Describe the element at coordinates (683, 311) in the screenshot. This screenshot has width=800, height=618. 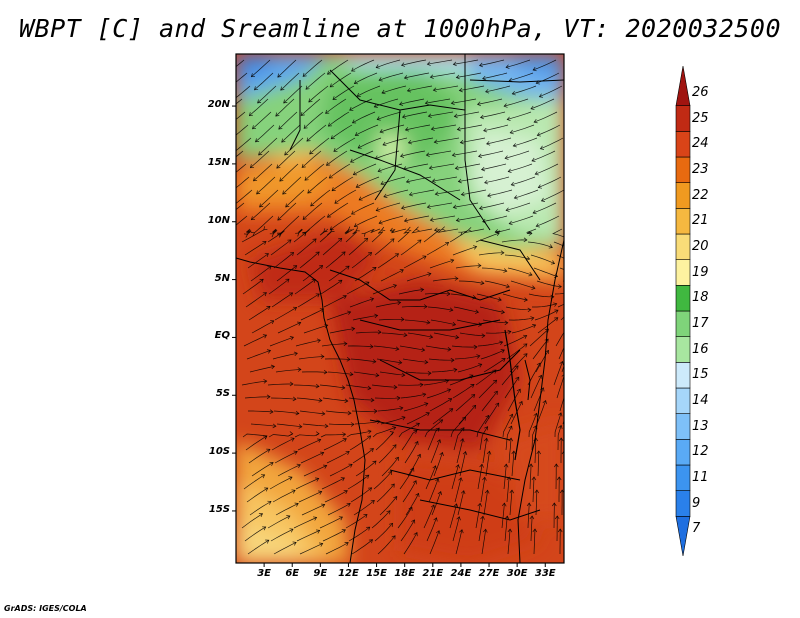
I see `colorbar` at that location.